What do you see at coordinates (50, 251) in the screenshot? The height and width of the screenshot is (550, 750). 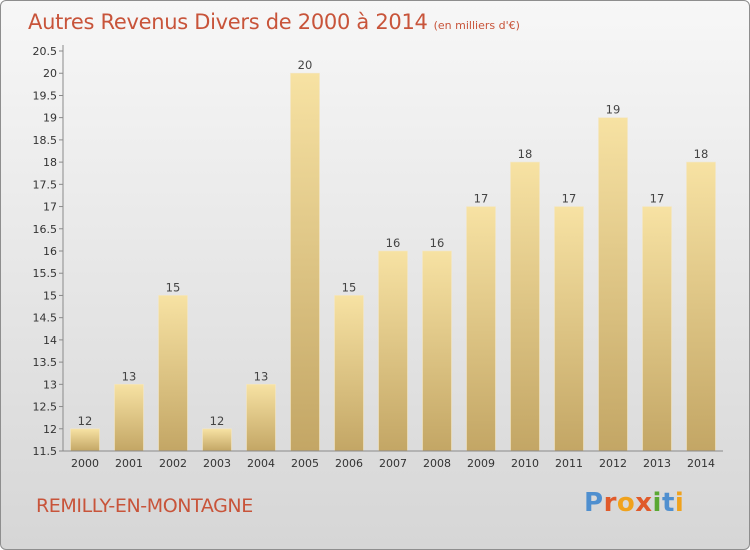 I see `y-tick-label: 16` at bounding box center [50, 251].